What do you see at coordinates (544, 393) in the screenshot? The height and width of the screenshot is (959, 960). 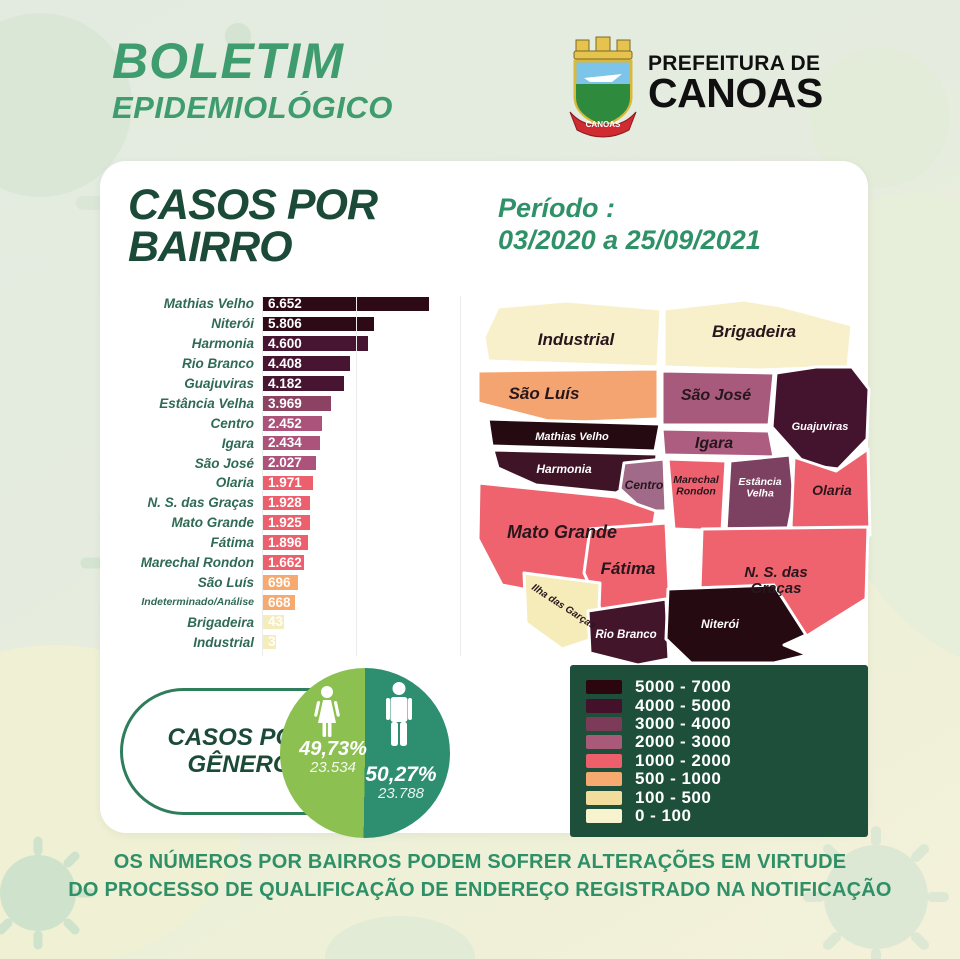 I see `map-label-sao-luis: São Luís` at bounding box center [544, 393].